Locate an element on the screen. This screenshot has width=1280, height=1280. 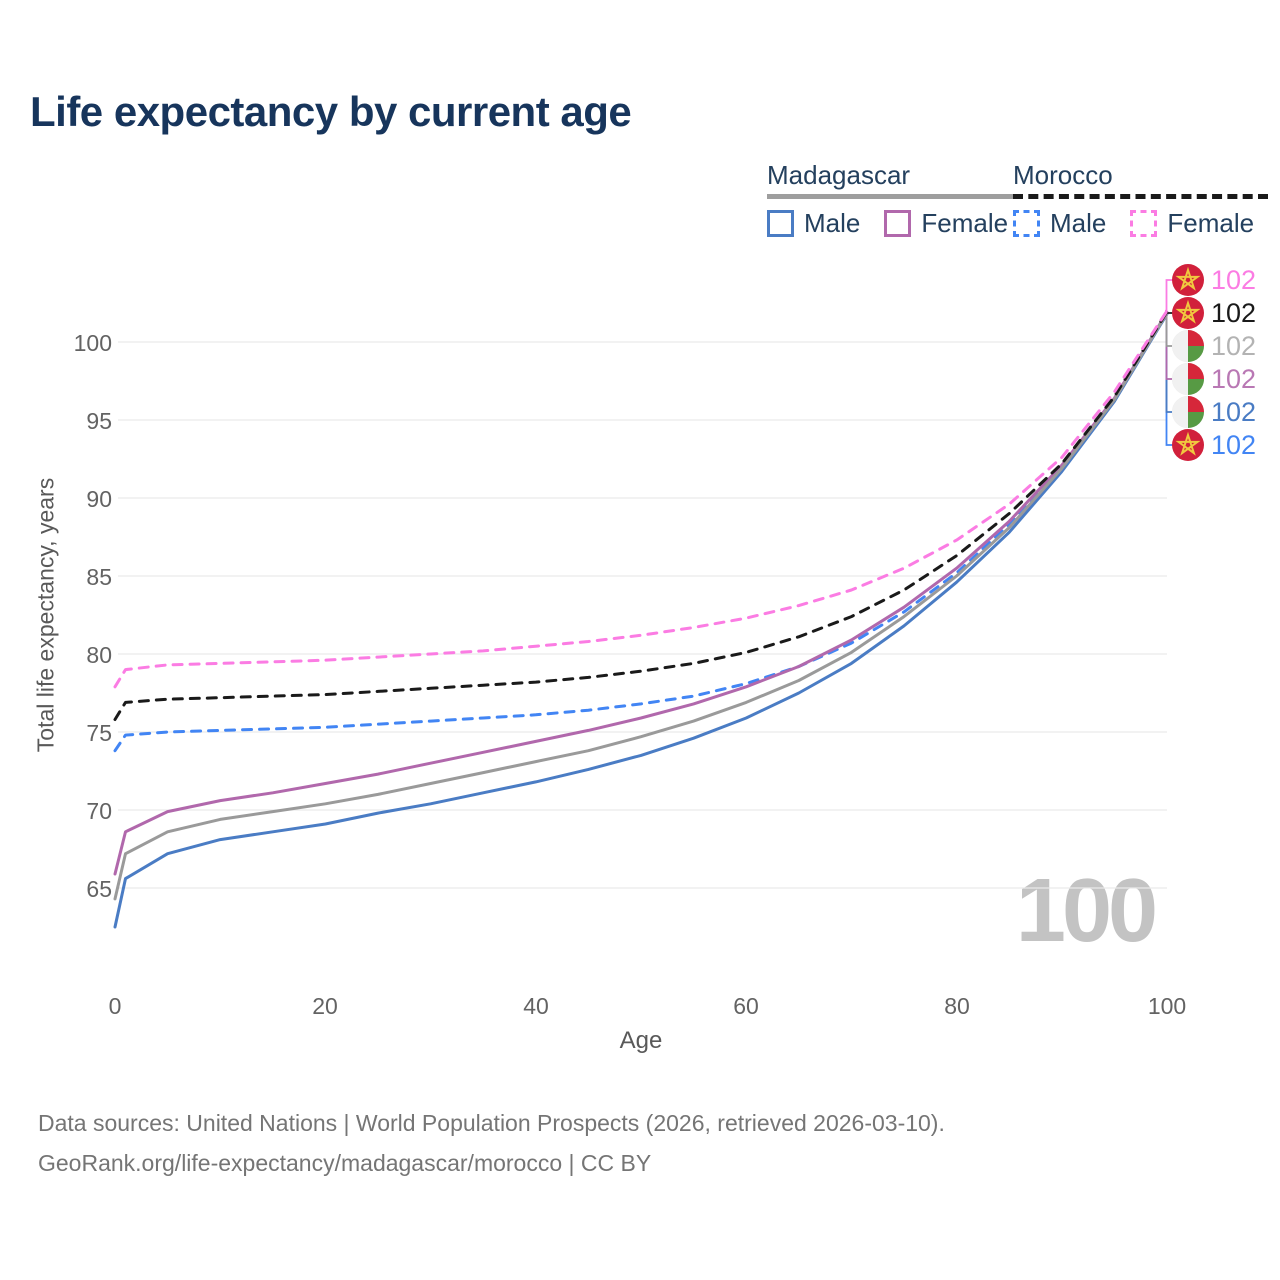
page-title: Life expectancy by current age is located at coordinates (331, 111).